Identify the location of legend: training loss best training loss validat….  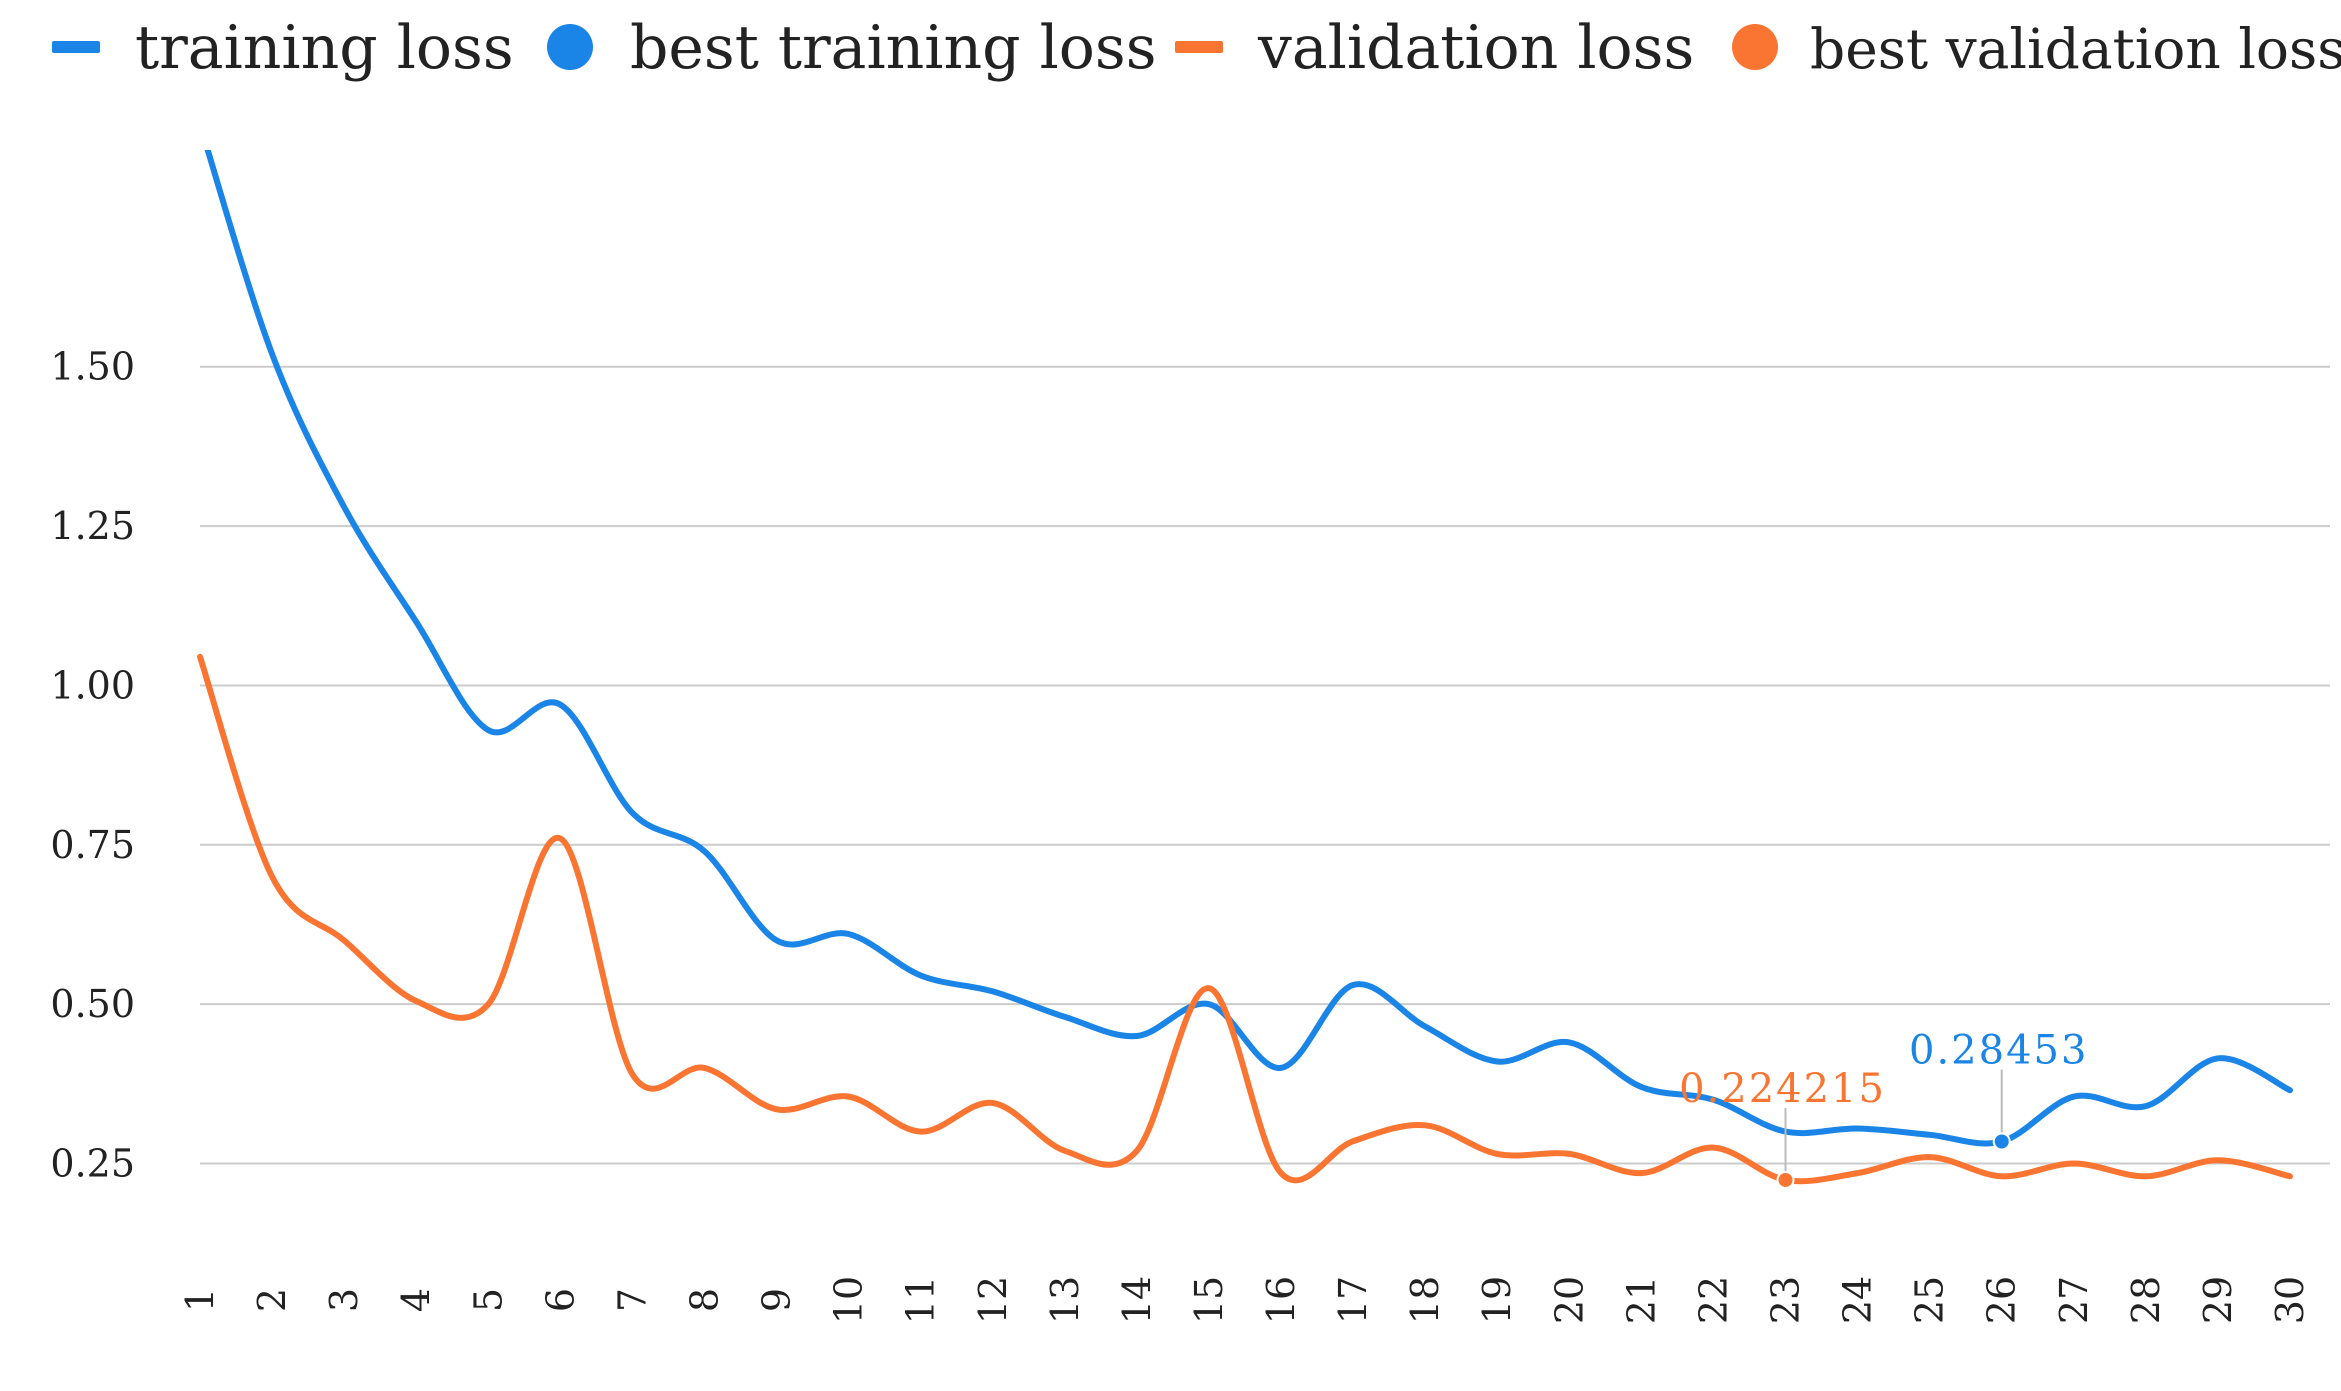
(1196, 48).